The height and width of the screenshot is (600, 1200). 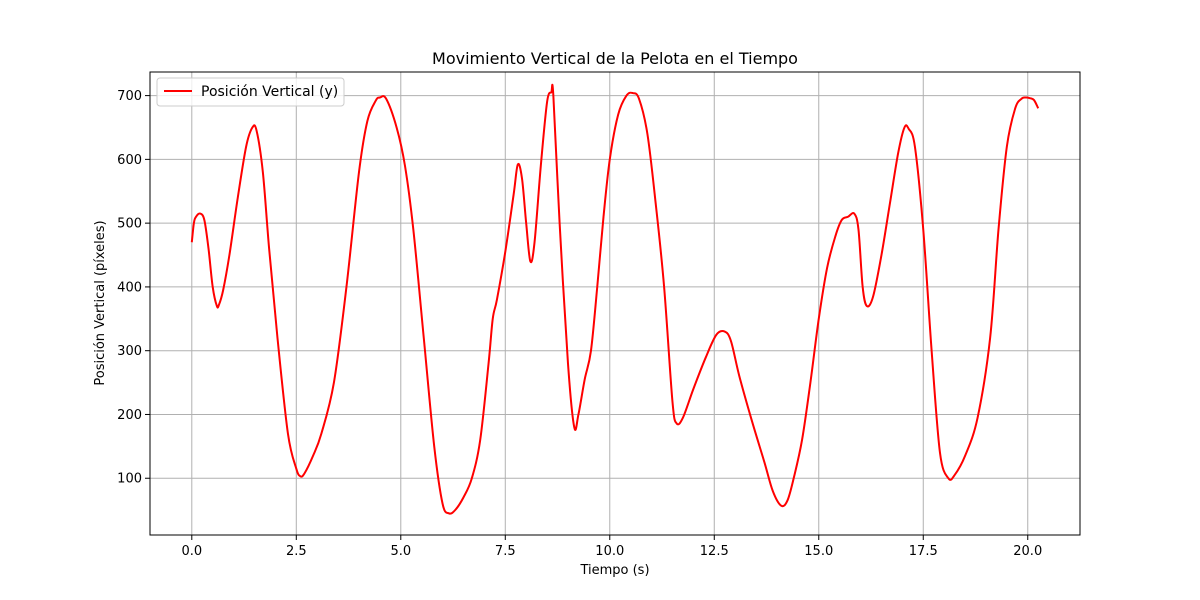 What do you see at coordinates (614, 570) in the screenshot?
I see `x-axis-label: Tiempo (s)` at bounding box center [614, 570].